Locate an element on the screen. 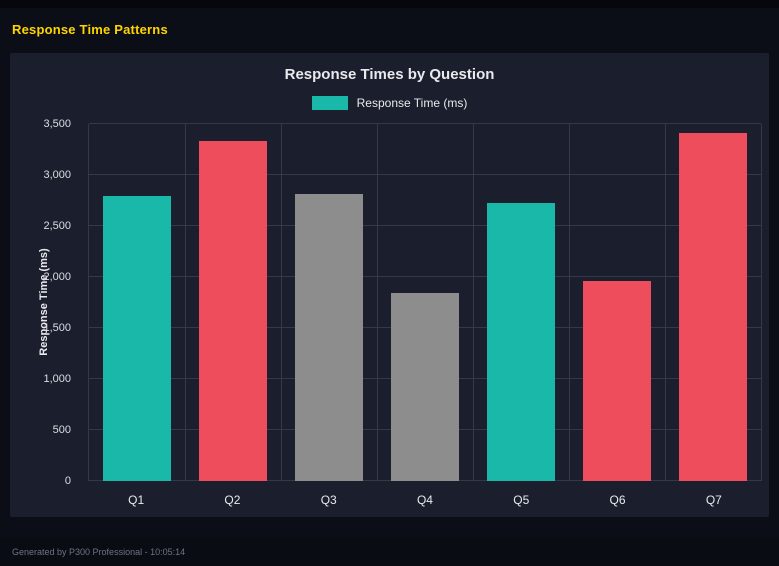 The width and height of the screenshot is (779, 566). y-tick-label: 3,500 is located at coordinates (57, 124).